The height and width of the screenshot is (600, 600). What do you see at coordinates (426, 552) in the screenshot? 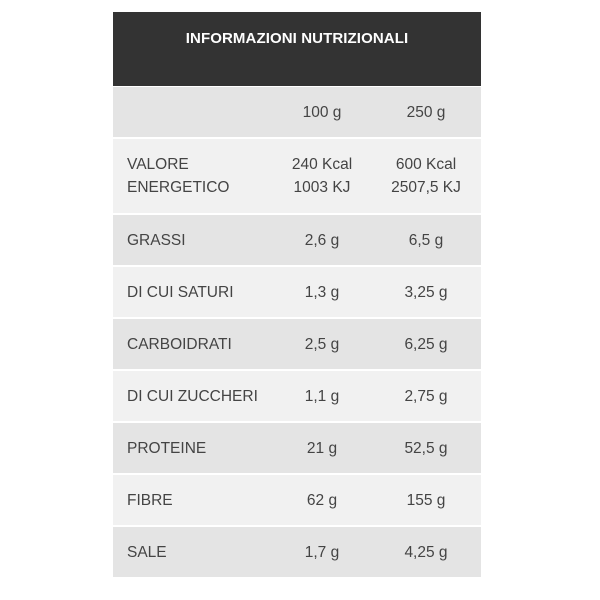
I see `value-250g: 4,25 g` at bounding box center [426, 552].